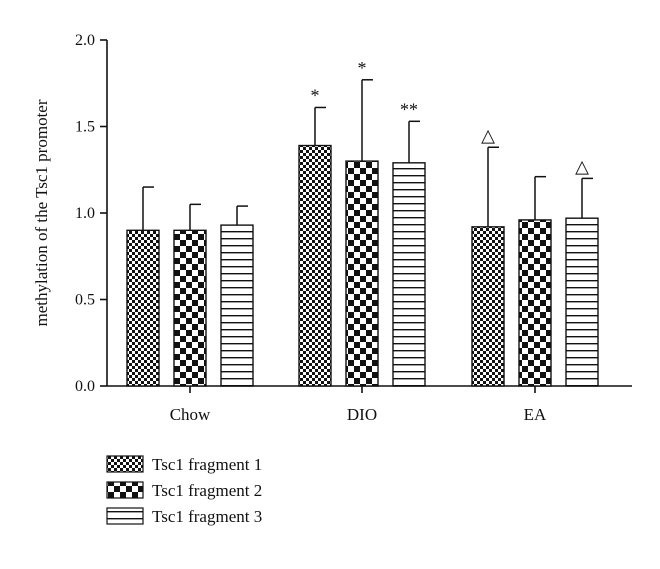 The height and width of the screenshot is (569, 660). What do you see at coordinates (362, 414) in the screenshot?
I see `x-category-label: DIO` at bounding box center [362, 414].